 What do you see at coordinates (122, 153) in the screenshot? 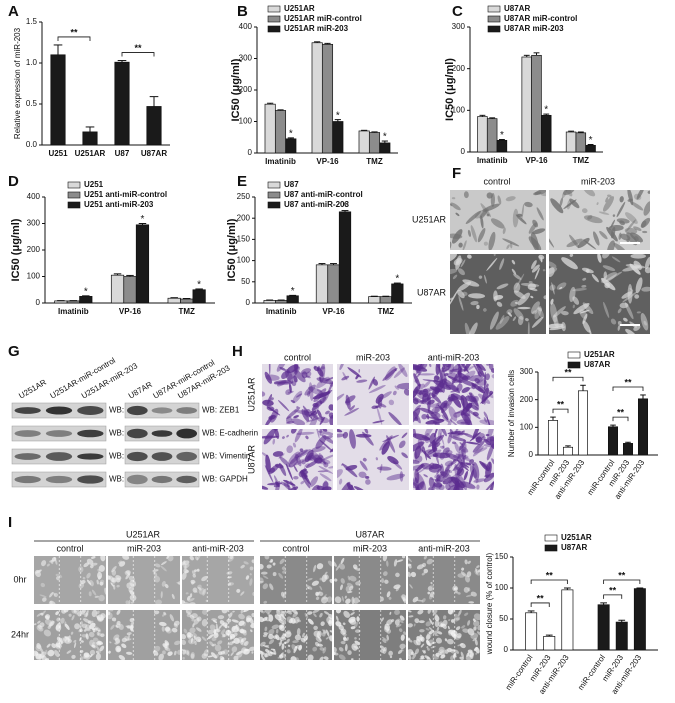
I see `x-tick-label: U87` at bounding box center [122, 153].